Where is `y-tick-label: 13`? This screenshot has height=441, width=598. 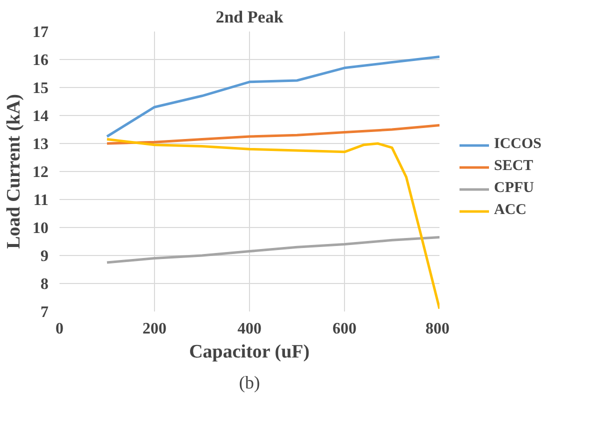 y-tick-label: 13 is located at coordinates (40, 144).